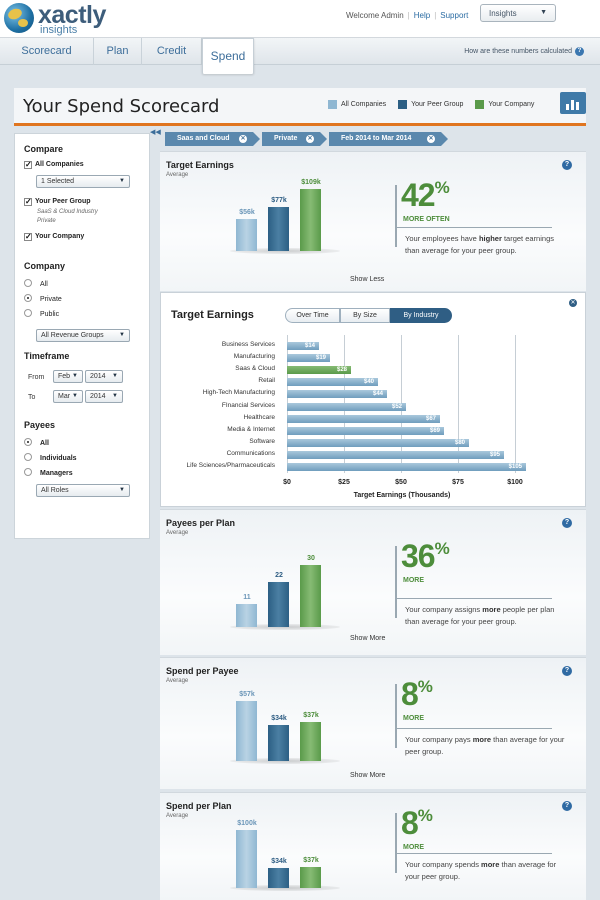  What do you see at coordinates (36, 283) in the screenshot?
I see `company-radio-all: All` at bounding box center [36, 283].